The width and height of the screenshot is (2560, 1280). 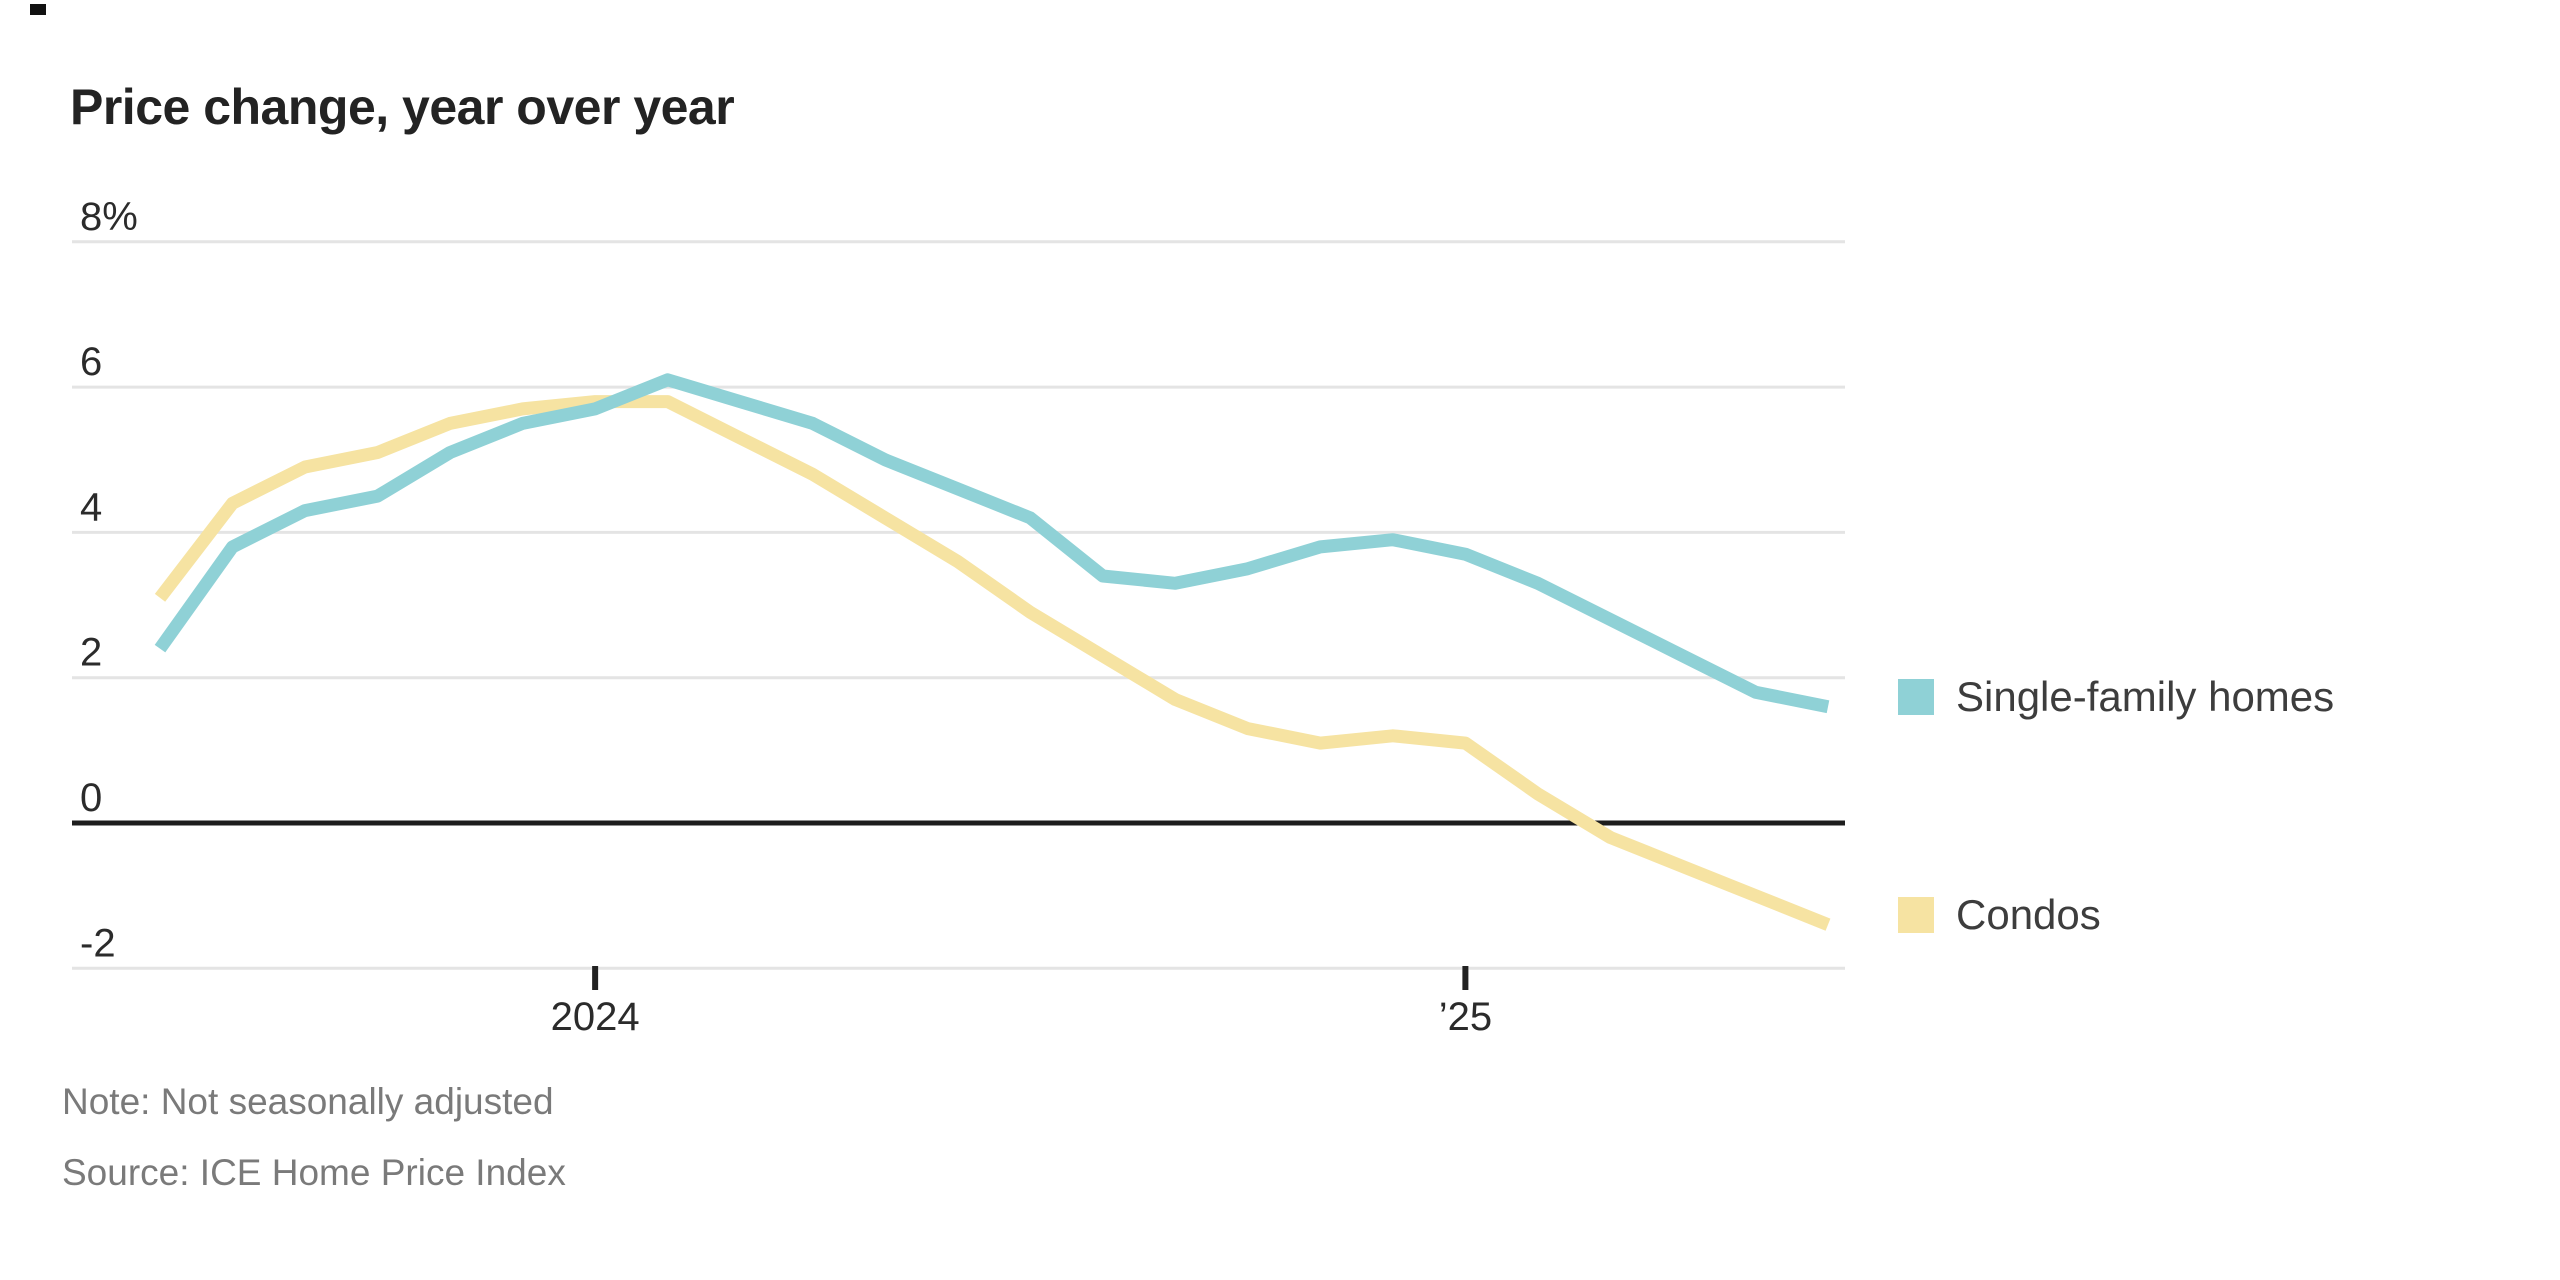 What do you see at coordinates (109, 217) in the screenshot?
I see `y-tick-label: 8%` at bounding box center [109, 217].